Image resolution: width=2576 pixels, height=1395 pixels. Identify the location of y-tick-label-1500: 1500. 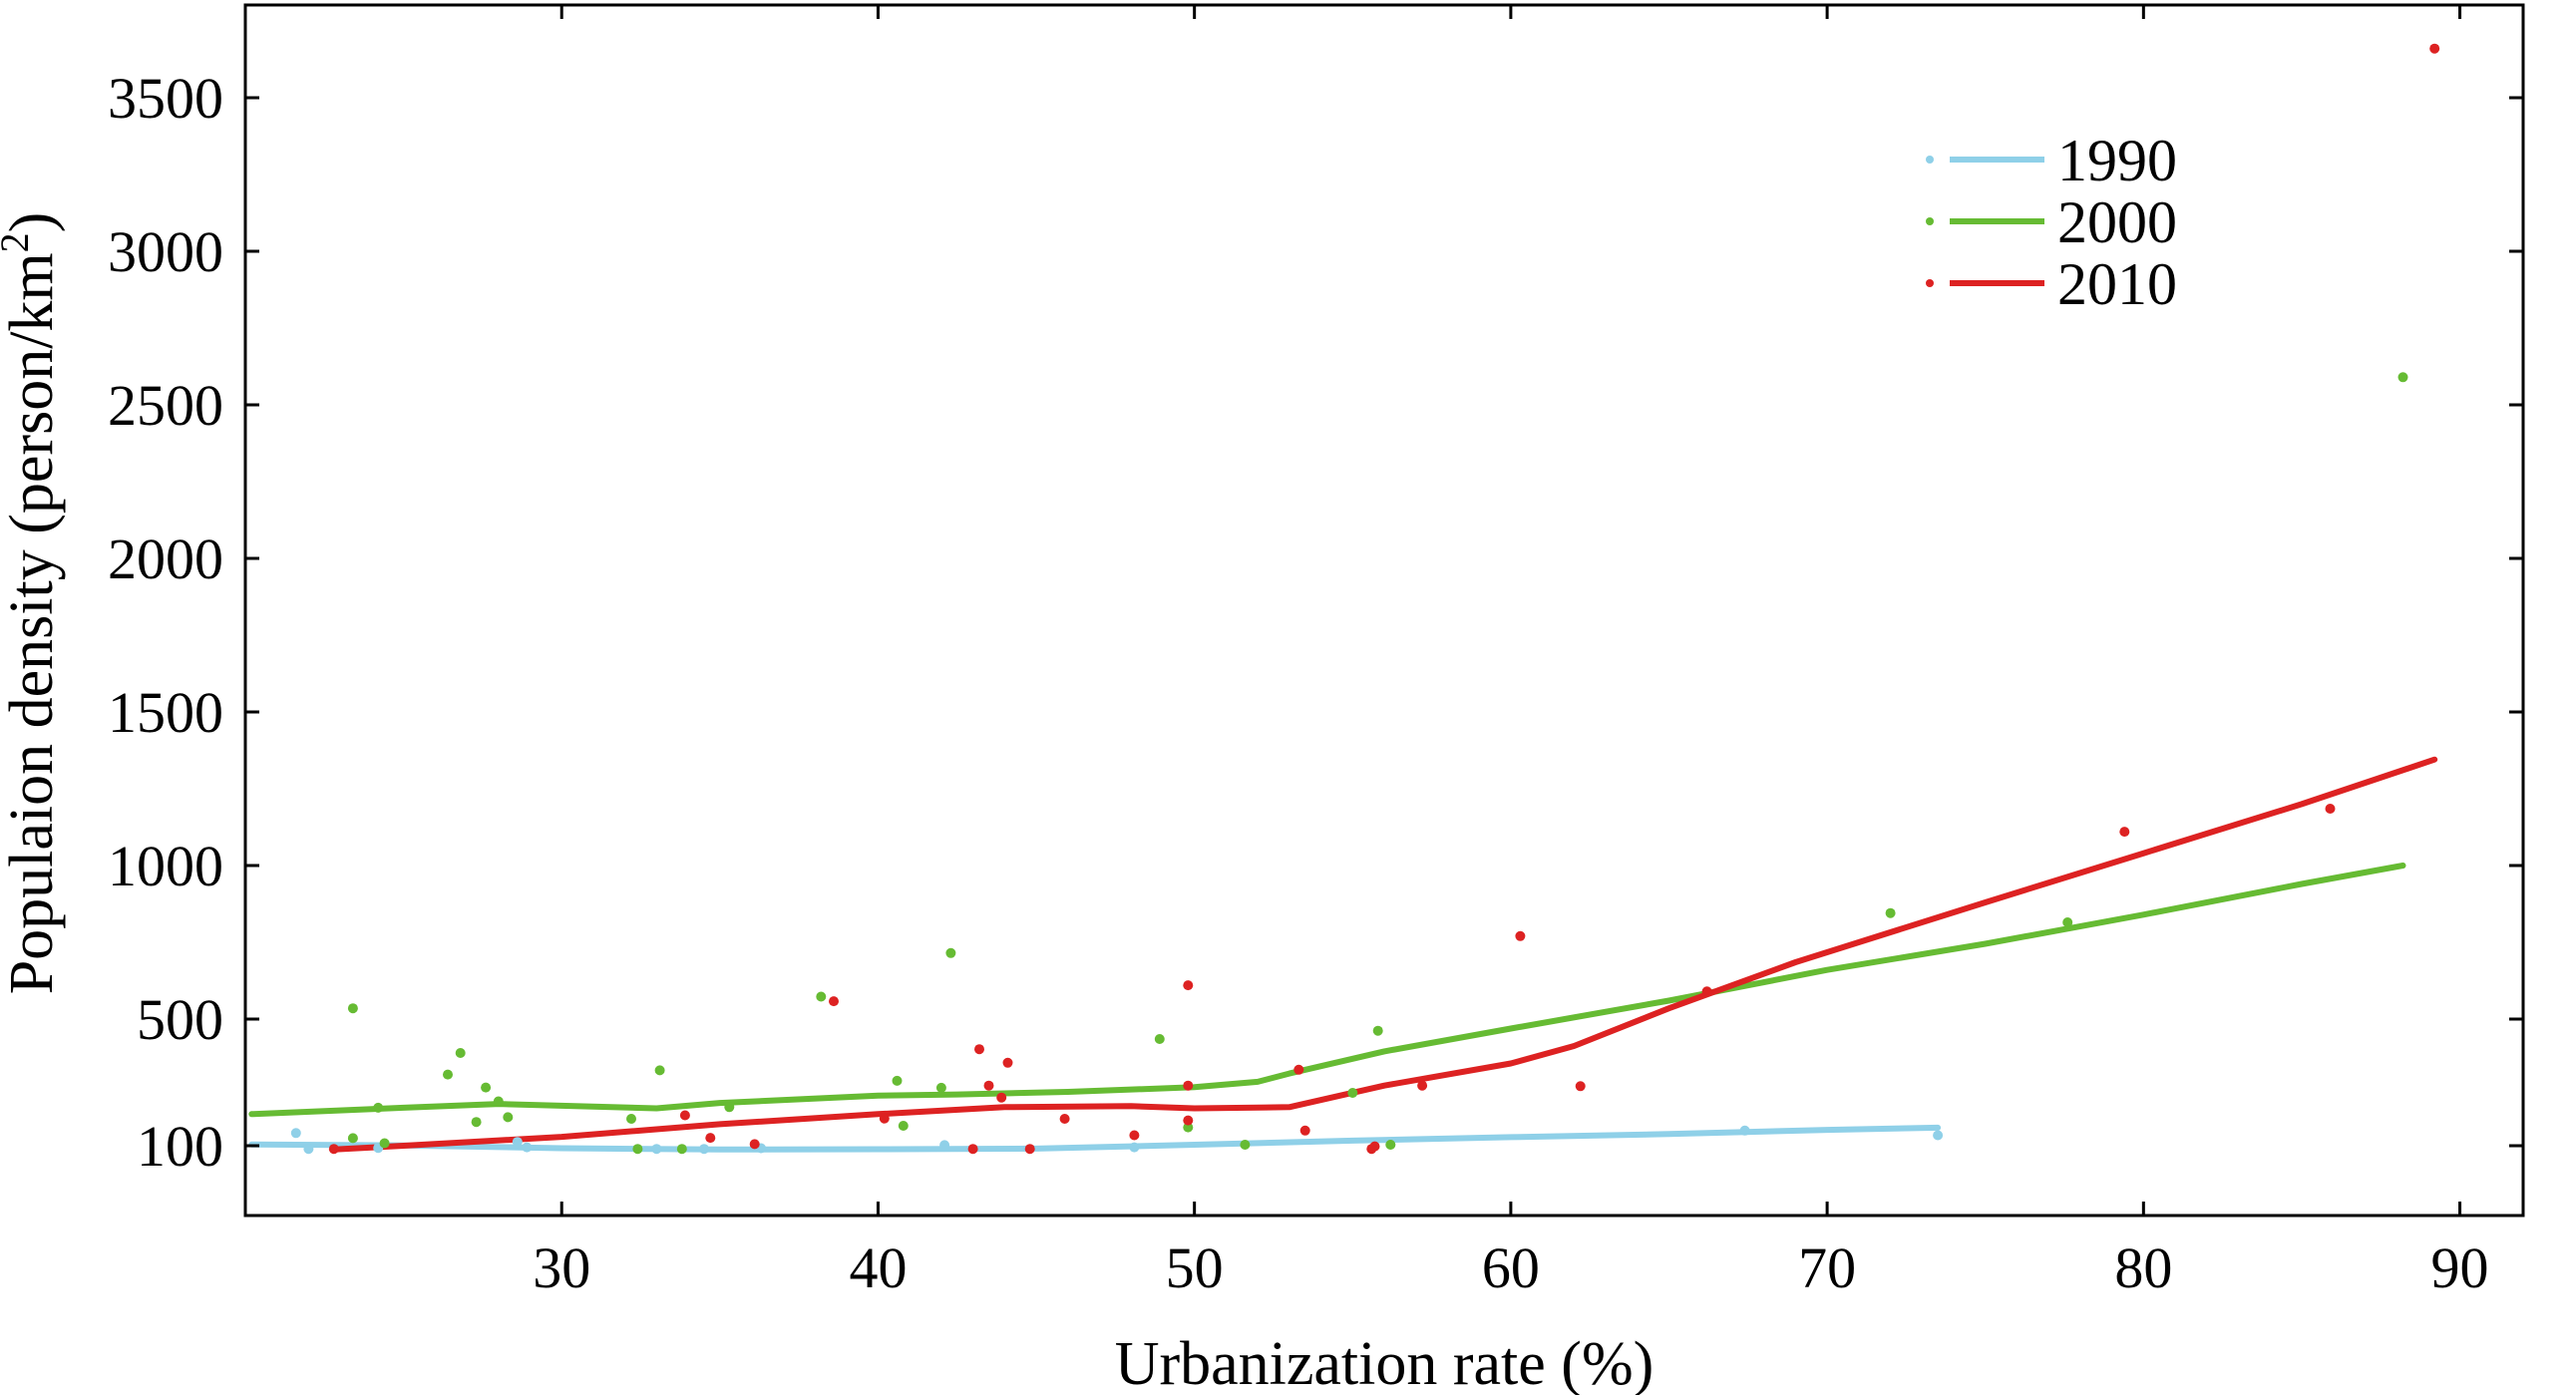
(165, 712).